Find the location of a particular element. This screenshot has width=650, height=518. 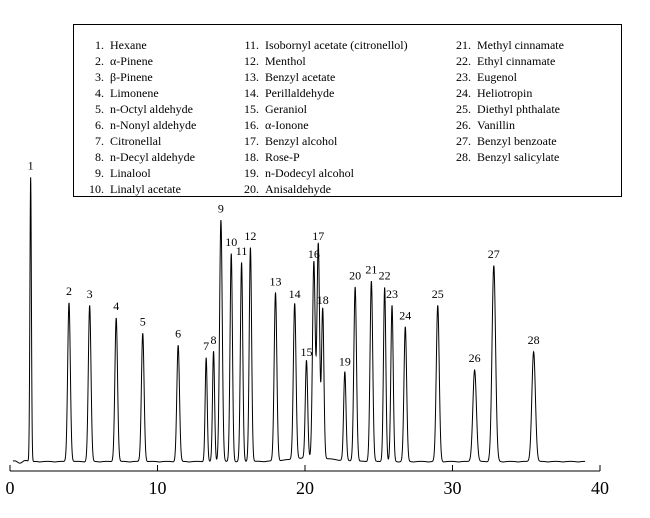

legend-item-name: Heliotropin is located at coordinates (505, 93).